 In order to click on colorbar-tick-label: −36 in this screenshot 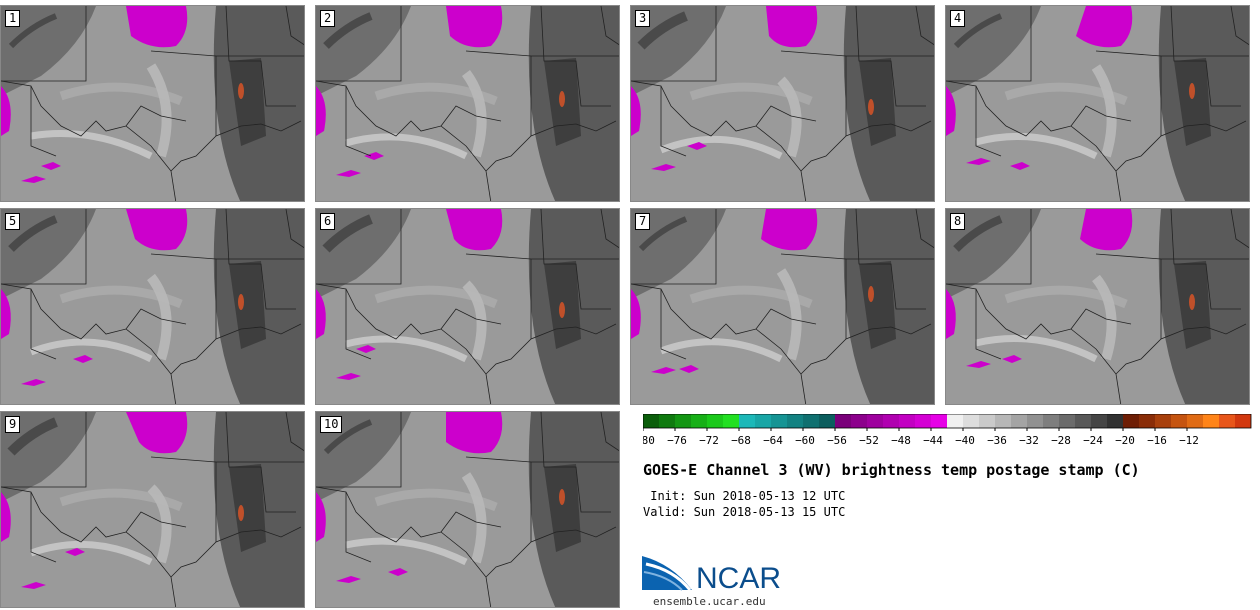, I will do `click(997, 440)`.